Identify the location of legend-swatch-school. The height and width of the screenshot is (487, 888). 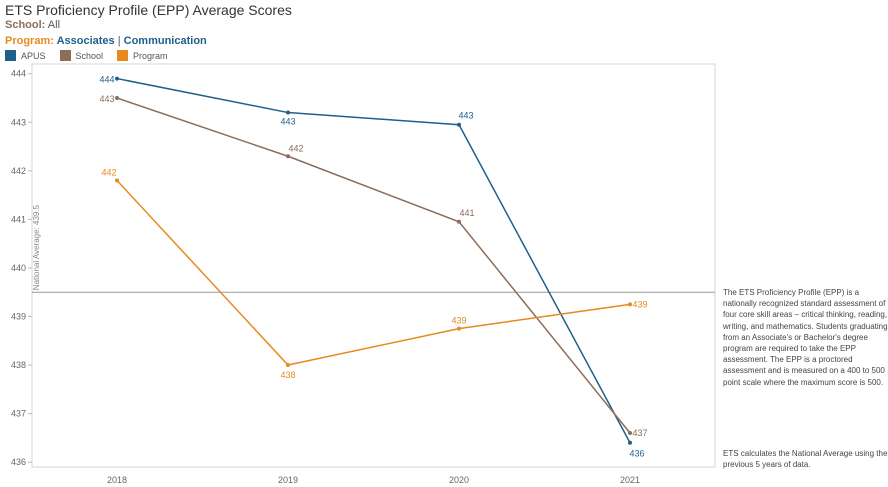
(65, 55).